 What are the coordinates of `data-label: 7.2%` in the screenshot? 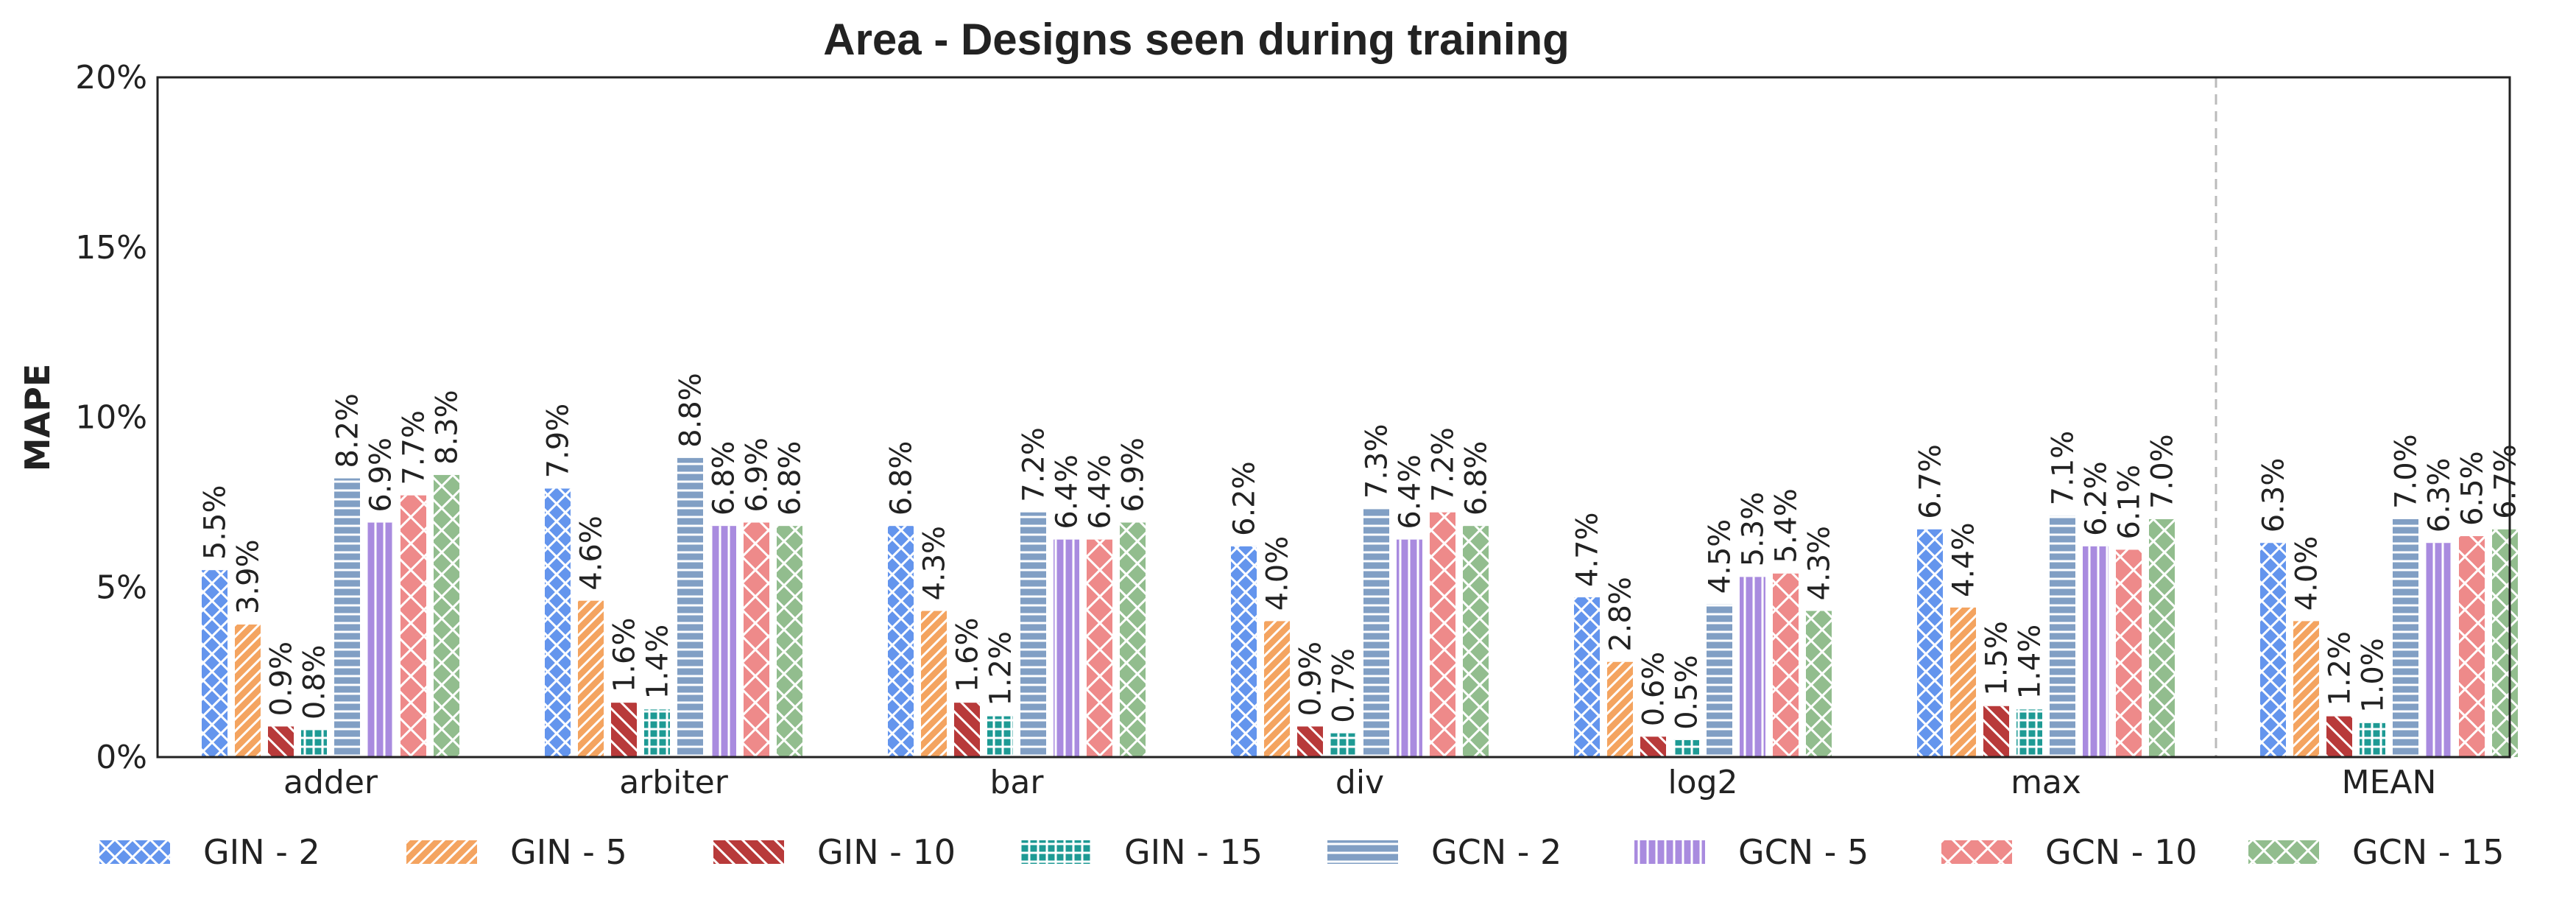 It's located at (1034, 464).